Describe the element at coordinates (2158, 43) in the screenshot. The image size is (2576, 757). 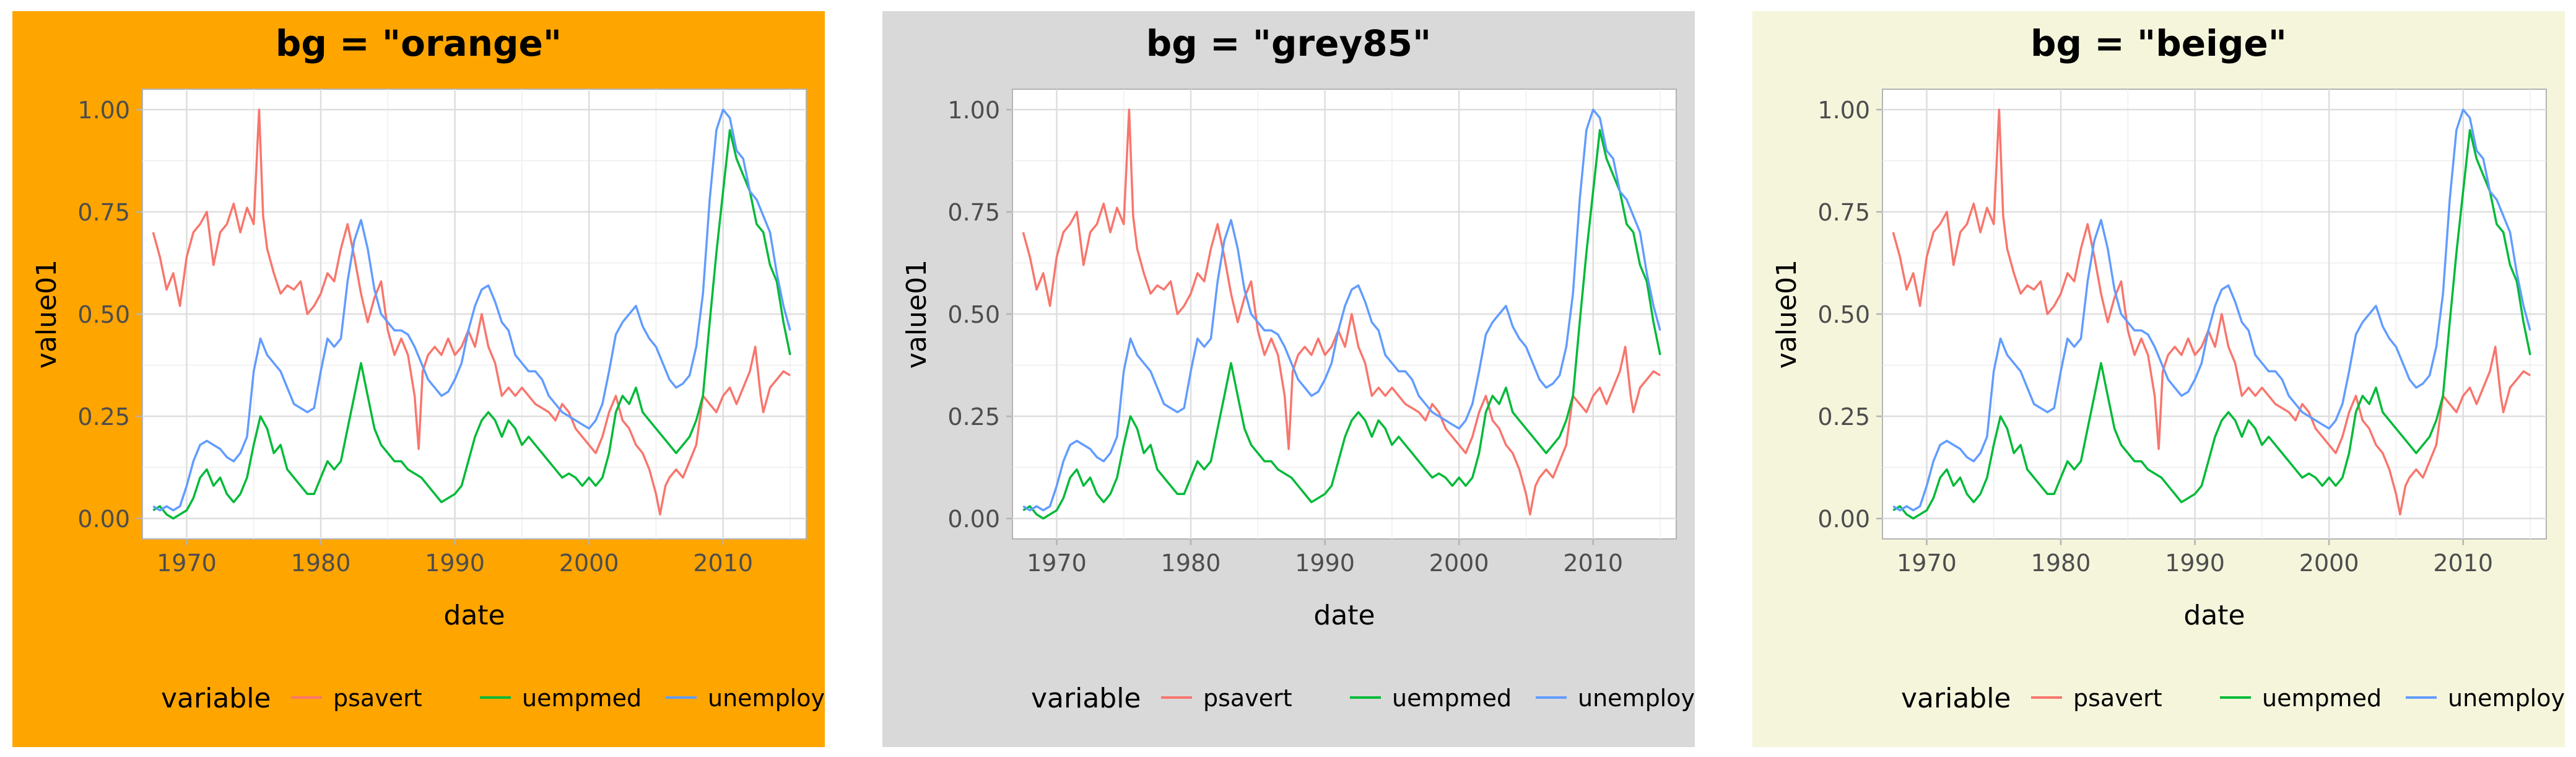
I see `chart-title: bg = "beige"` at that location.